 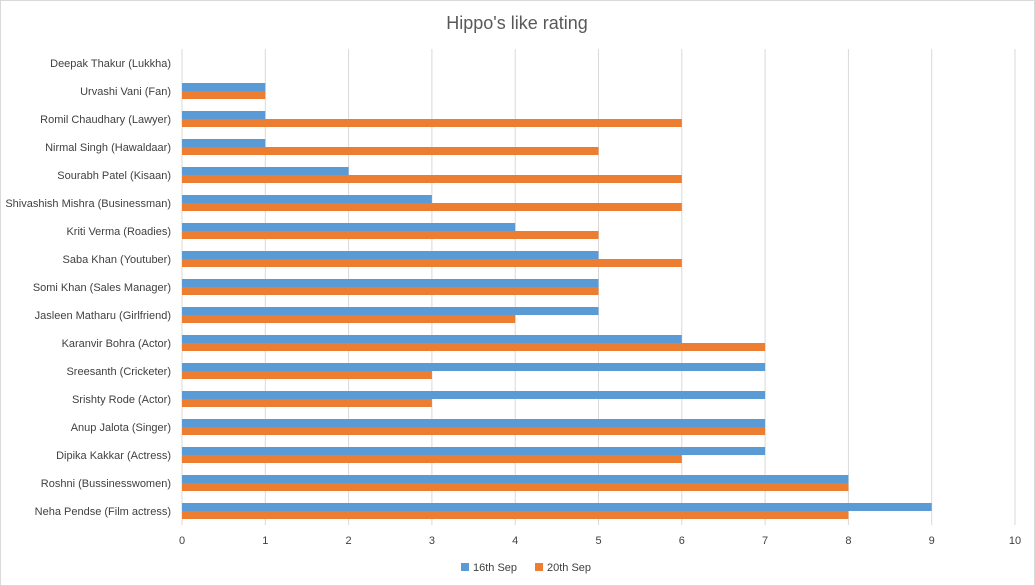 What do you see at coordinates (108, 148) in the screenshot?
I see `category-label: Nirmal Singh (Hawaldaar)` at bounding box center [108, 148].